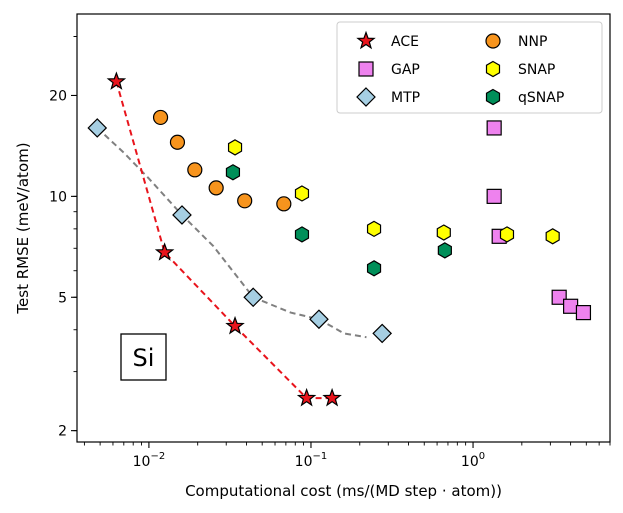 The width and height of the screenshot is (623, 513). I want to click on y-tick-label: 10, so click(58, 197).